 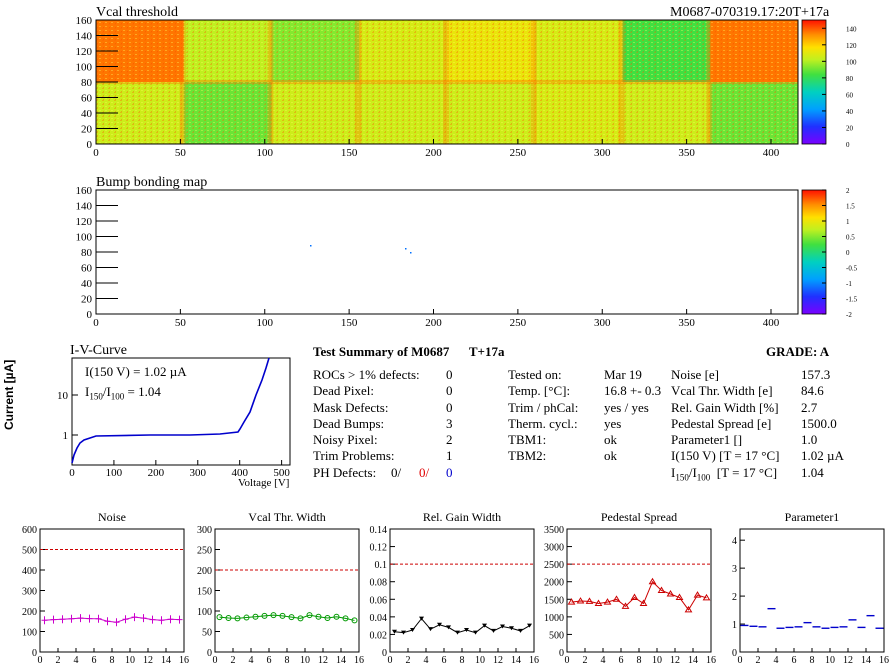 What do you see at coordinates (396, 472) in the screenshot?
I see `ph-value-1: 0/` at bounding box center [396, 472].